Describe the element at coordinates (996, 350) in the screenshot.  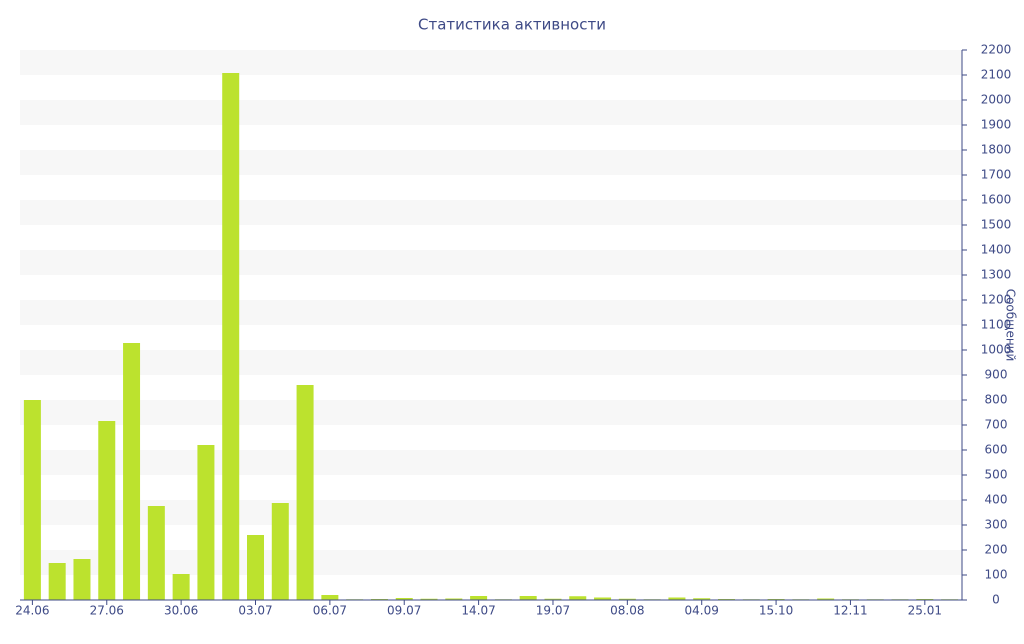
I see `y-tick-label: 1000` at that location.